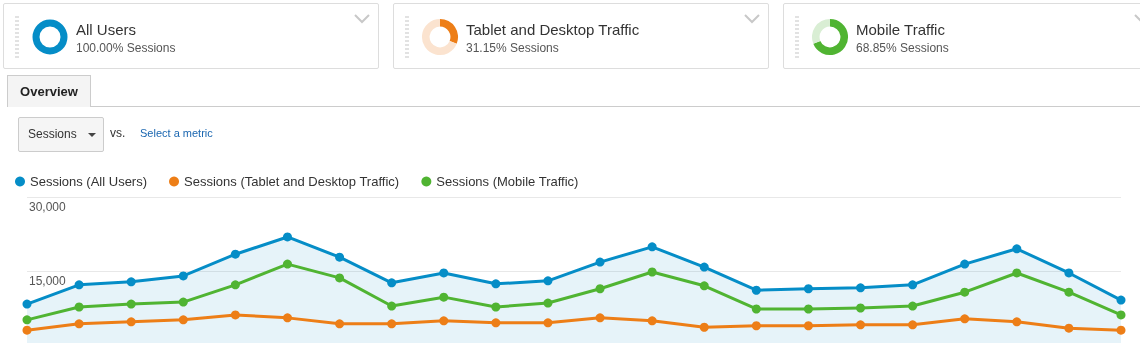  I want to click on text: Sessions, so click(61, 134).